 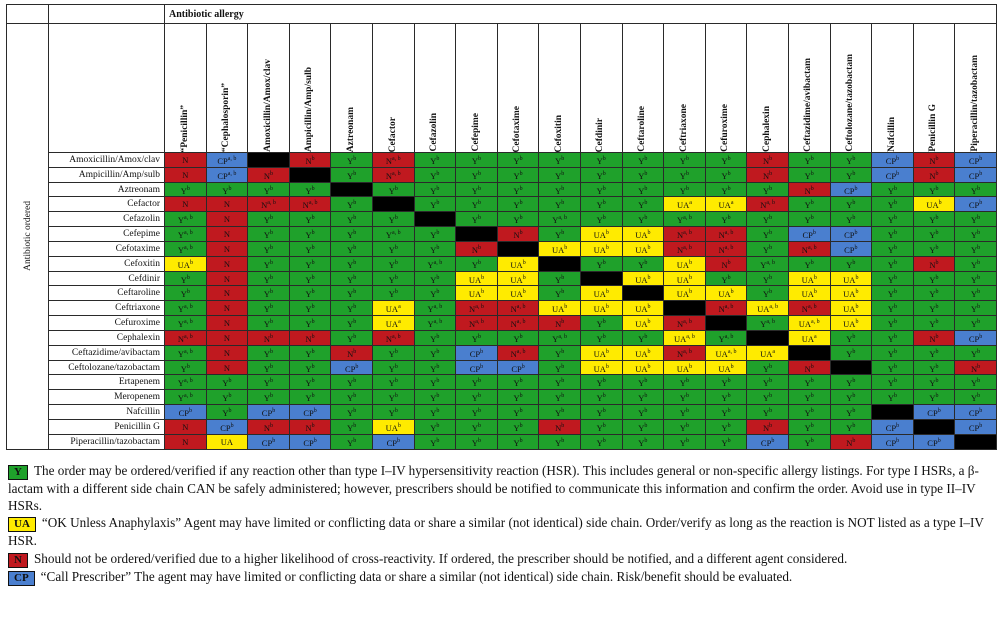 I want to click on row-drug-name: Ertapenem, so click(x=106, y=382).